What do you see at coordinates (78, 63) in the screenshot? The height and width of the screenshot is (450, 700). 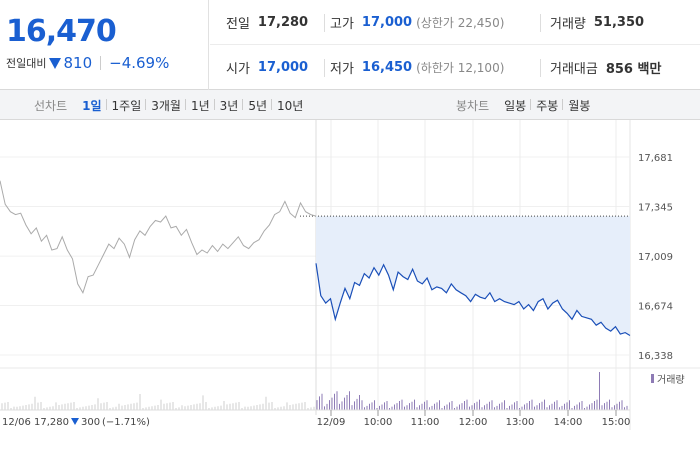 I see `change-value: 810` at bounding box center [78, 63].